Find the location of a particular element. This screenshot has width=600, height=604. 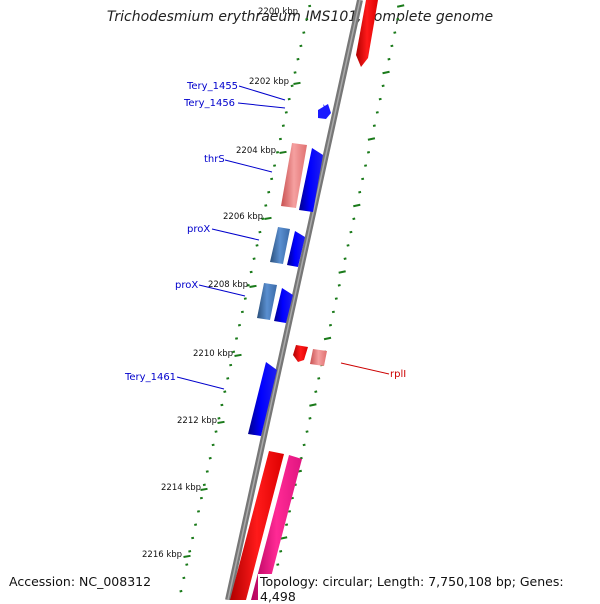

kbp-label: 2200 kbp is located at coordinates (278, 12).